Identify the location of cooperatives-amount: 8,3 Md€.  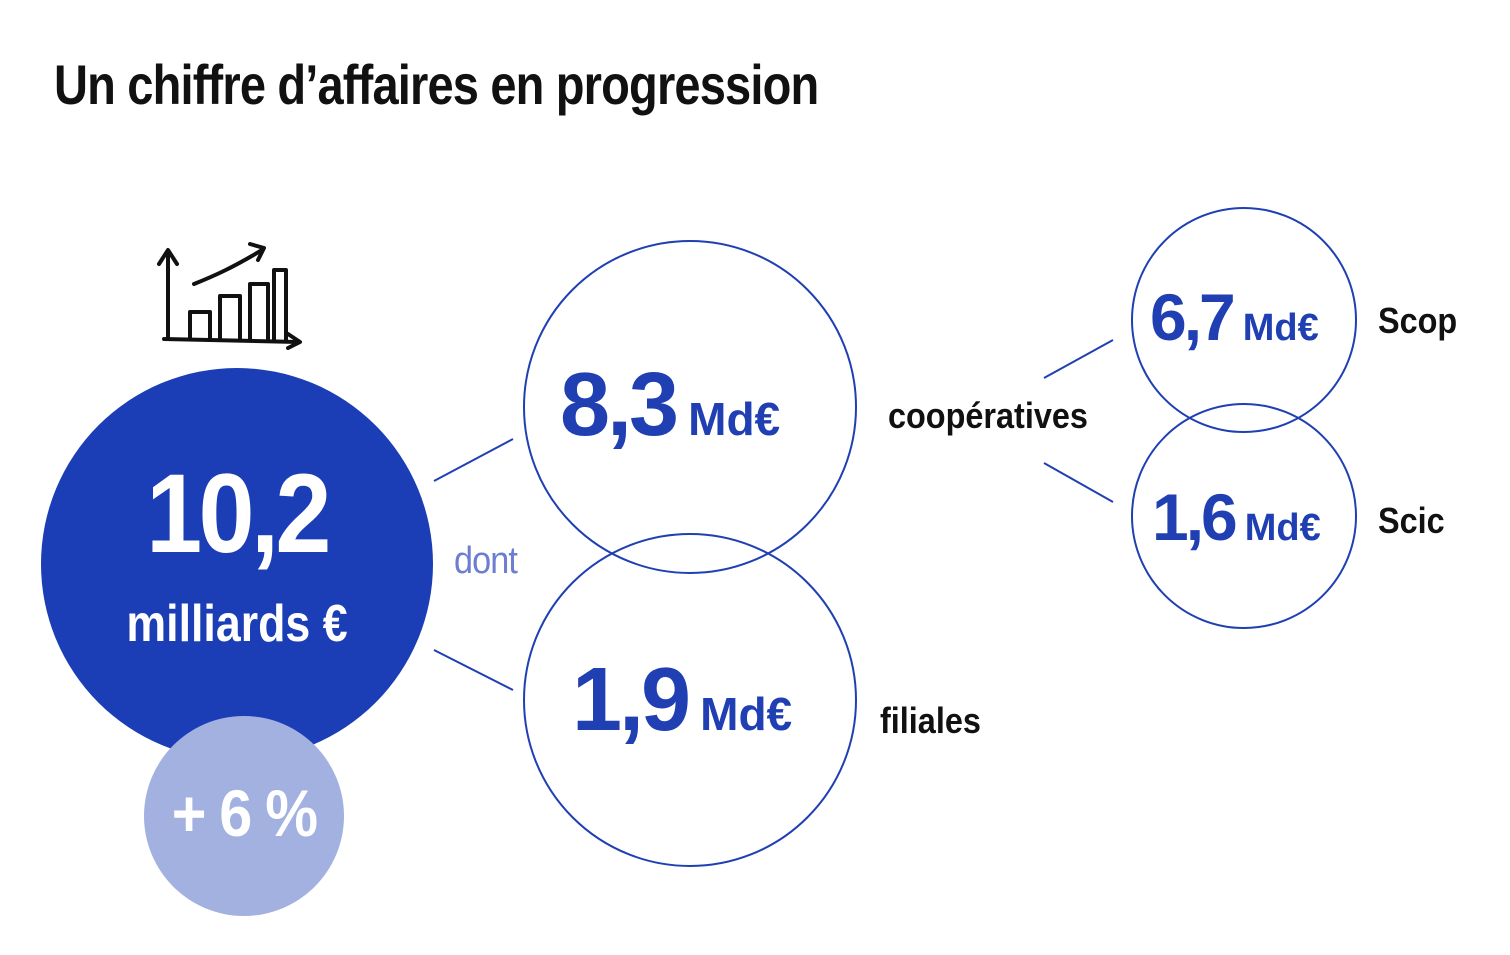
(670, 405).